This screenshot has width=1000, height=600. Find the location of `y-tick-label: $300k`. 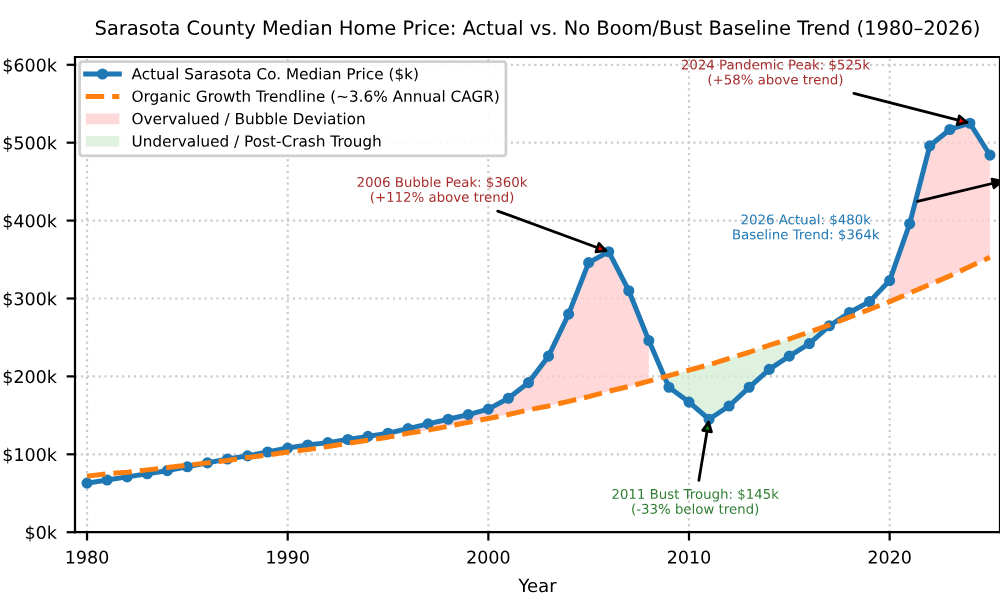

y-tick-label: $300k is located at coordinates (30, 299).